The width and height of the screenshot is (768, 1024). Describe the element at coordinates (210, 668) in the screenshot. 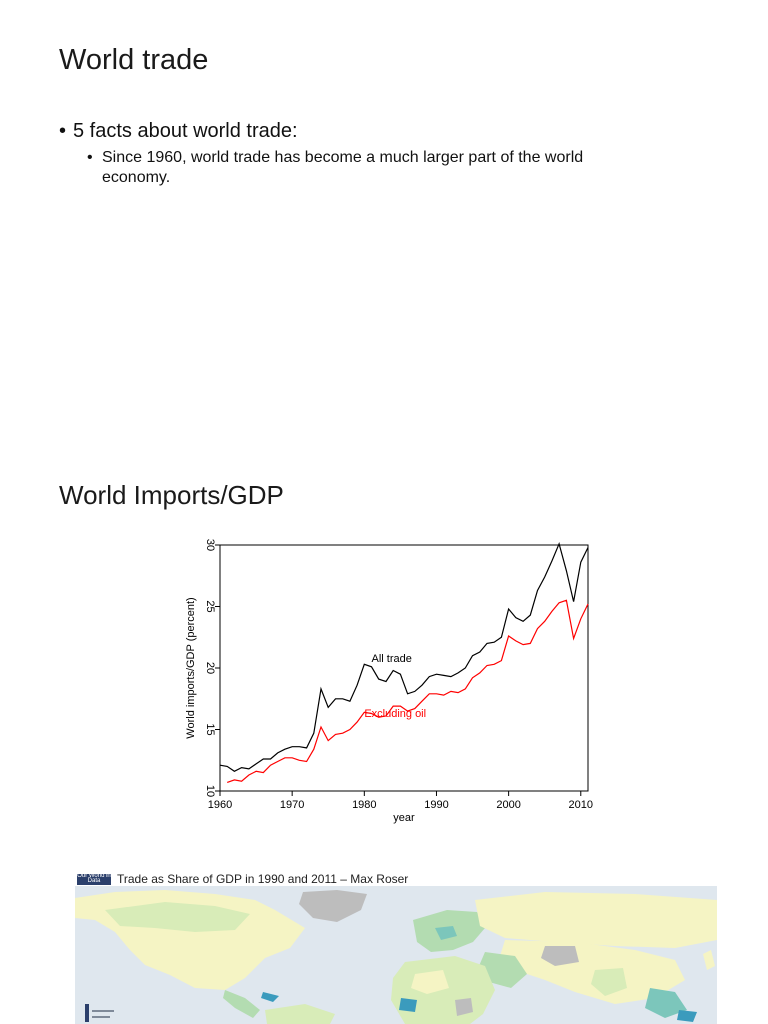

I see `y-tick-label: 20` at that location.